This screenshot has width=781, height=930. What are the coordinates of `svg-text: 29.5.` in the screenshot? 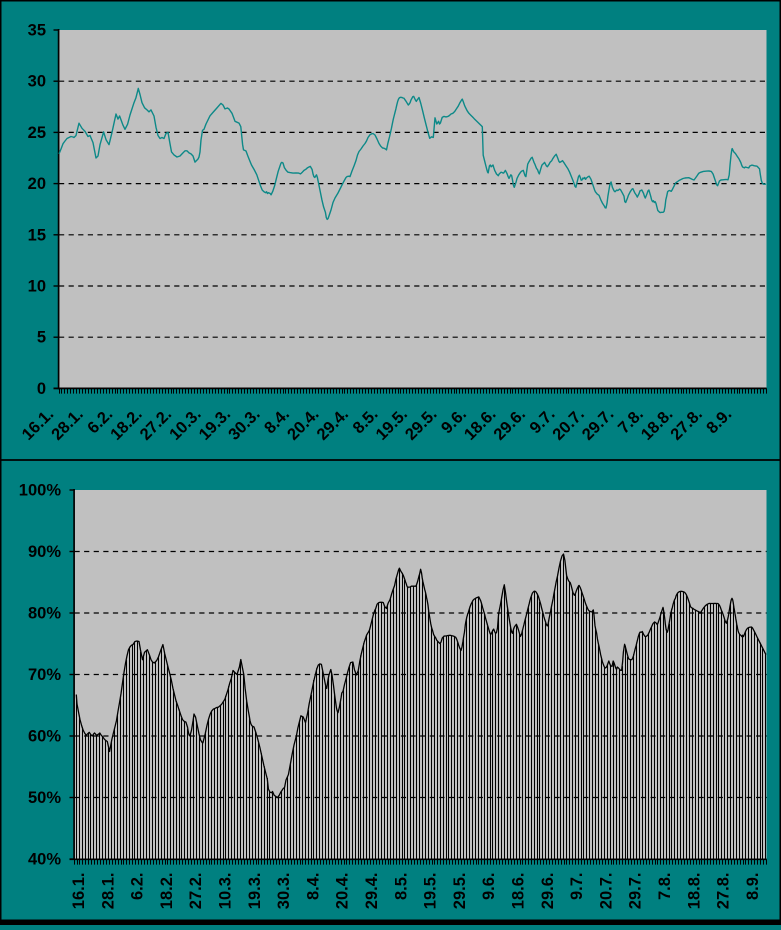 It's located at (460, 891).